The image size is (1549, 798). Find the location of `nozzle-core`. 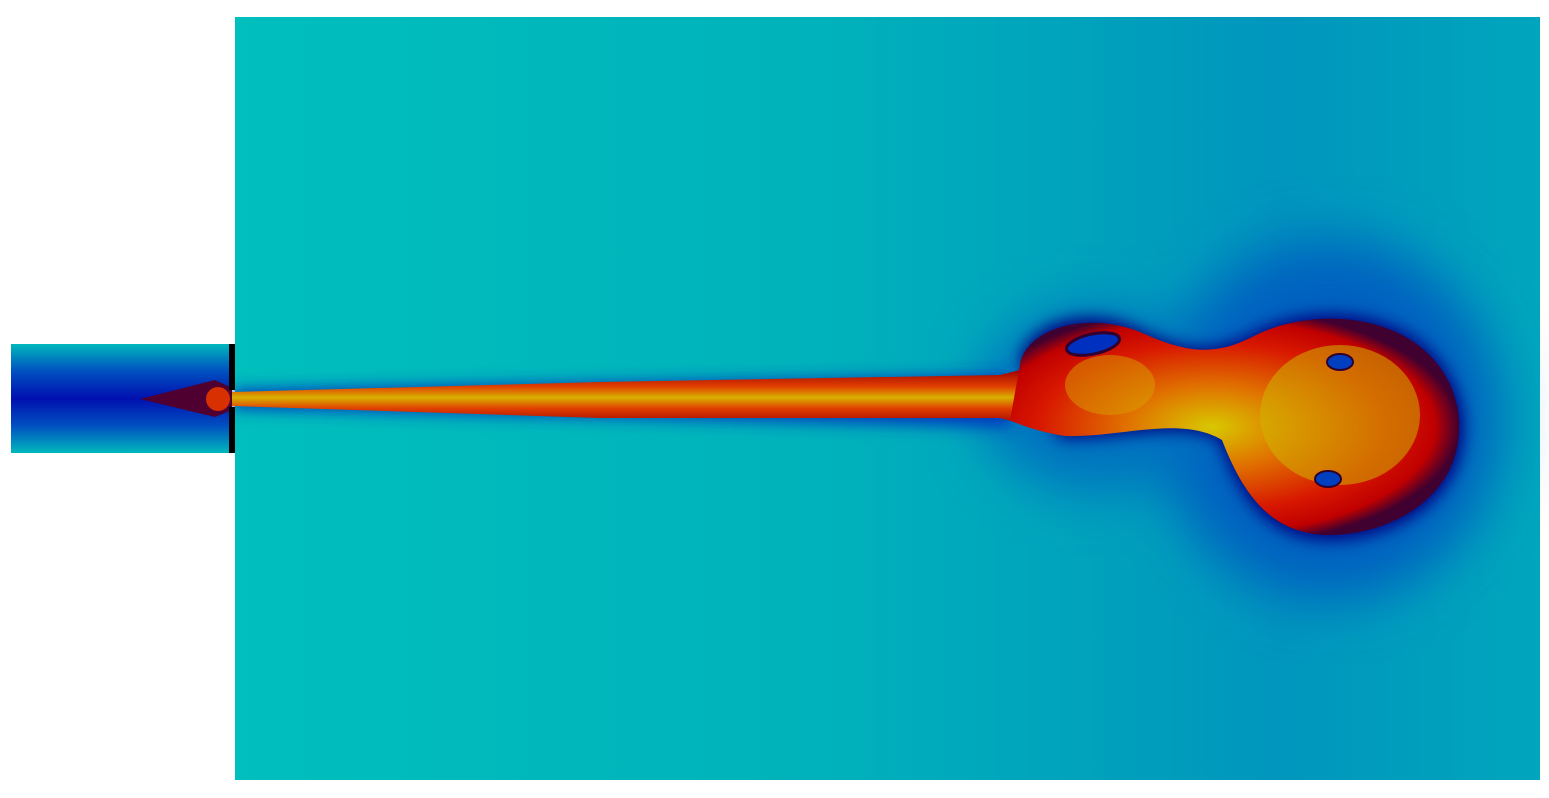

nozzle-core is located at coordinates (186, 398).